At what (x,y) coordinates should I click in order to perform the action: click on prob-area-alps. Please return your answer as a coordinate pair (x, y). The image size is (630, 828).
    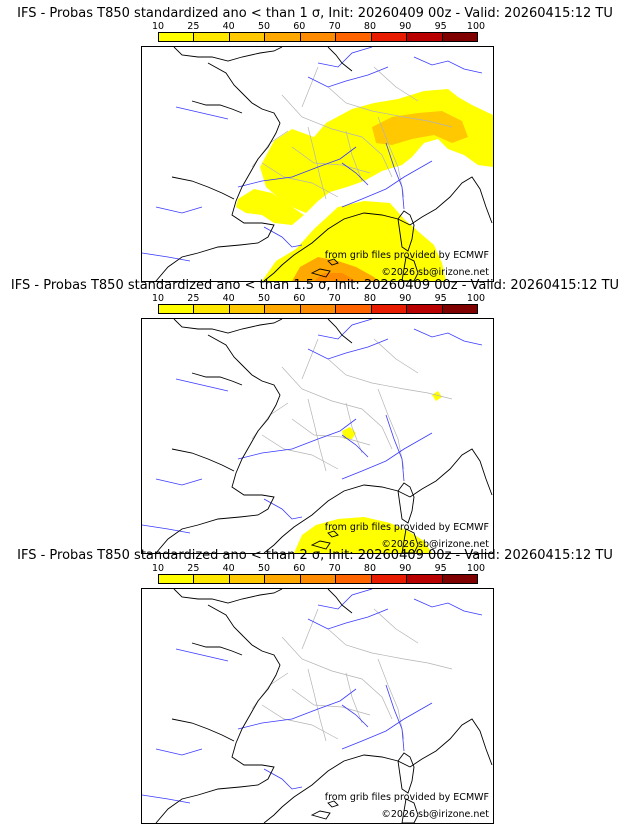
    Looking at the image, I should click on (349, 433).